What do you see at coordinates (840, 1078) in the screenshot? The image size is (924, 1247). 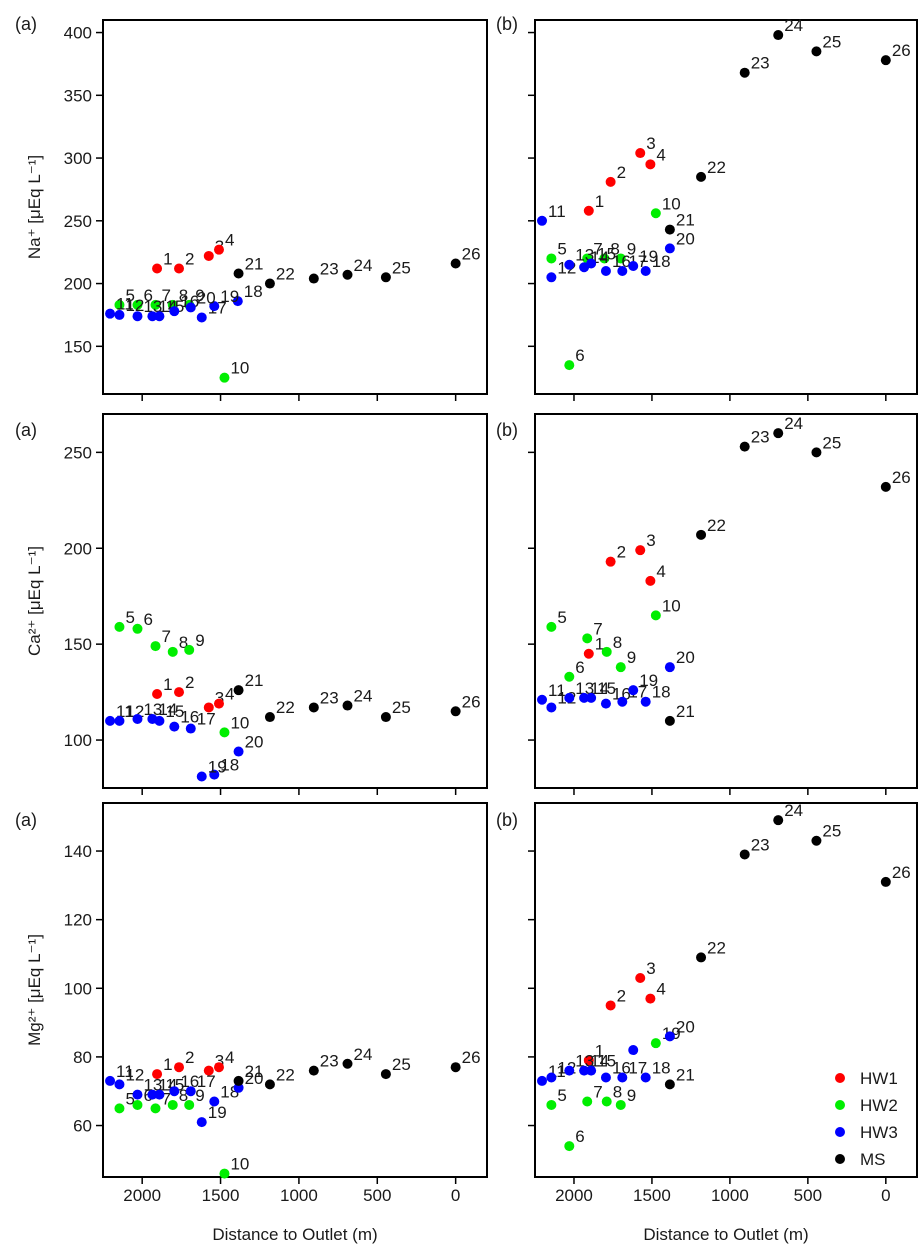 I see `legend-marker-hw1` at bounding box center [840, 1078].